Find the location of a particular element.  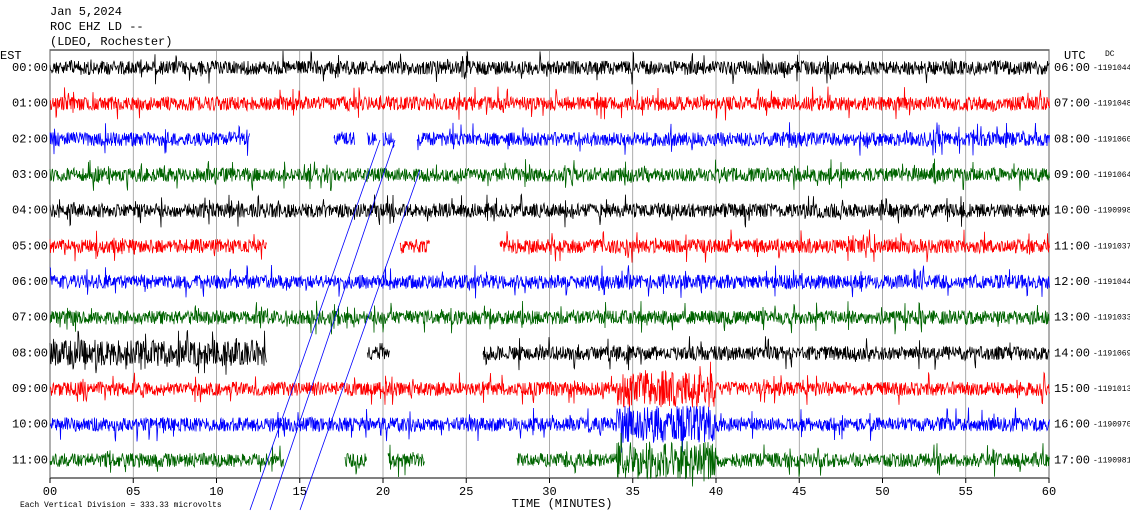

dc-title: DC is located at coordinates (1110, 54).